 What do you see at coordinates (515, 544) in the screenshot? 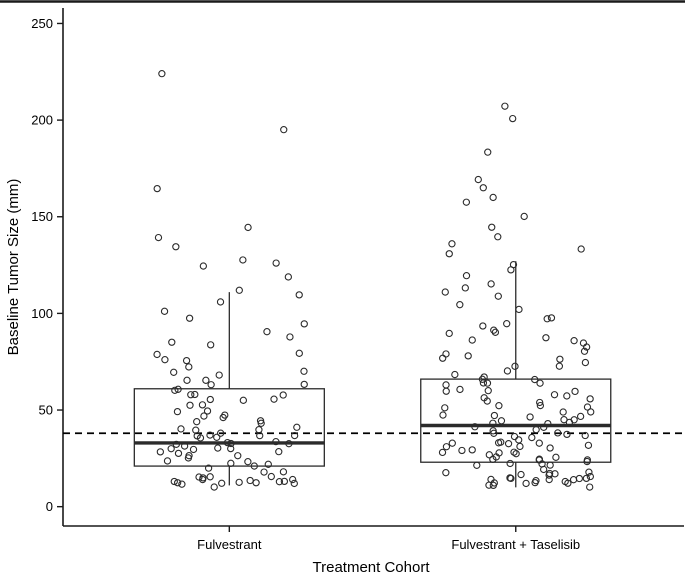
I see `x-tick-label: Fulvestrant + Taselisib` at bounding box center [515, 544].